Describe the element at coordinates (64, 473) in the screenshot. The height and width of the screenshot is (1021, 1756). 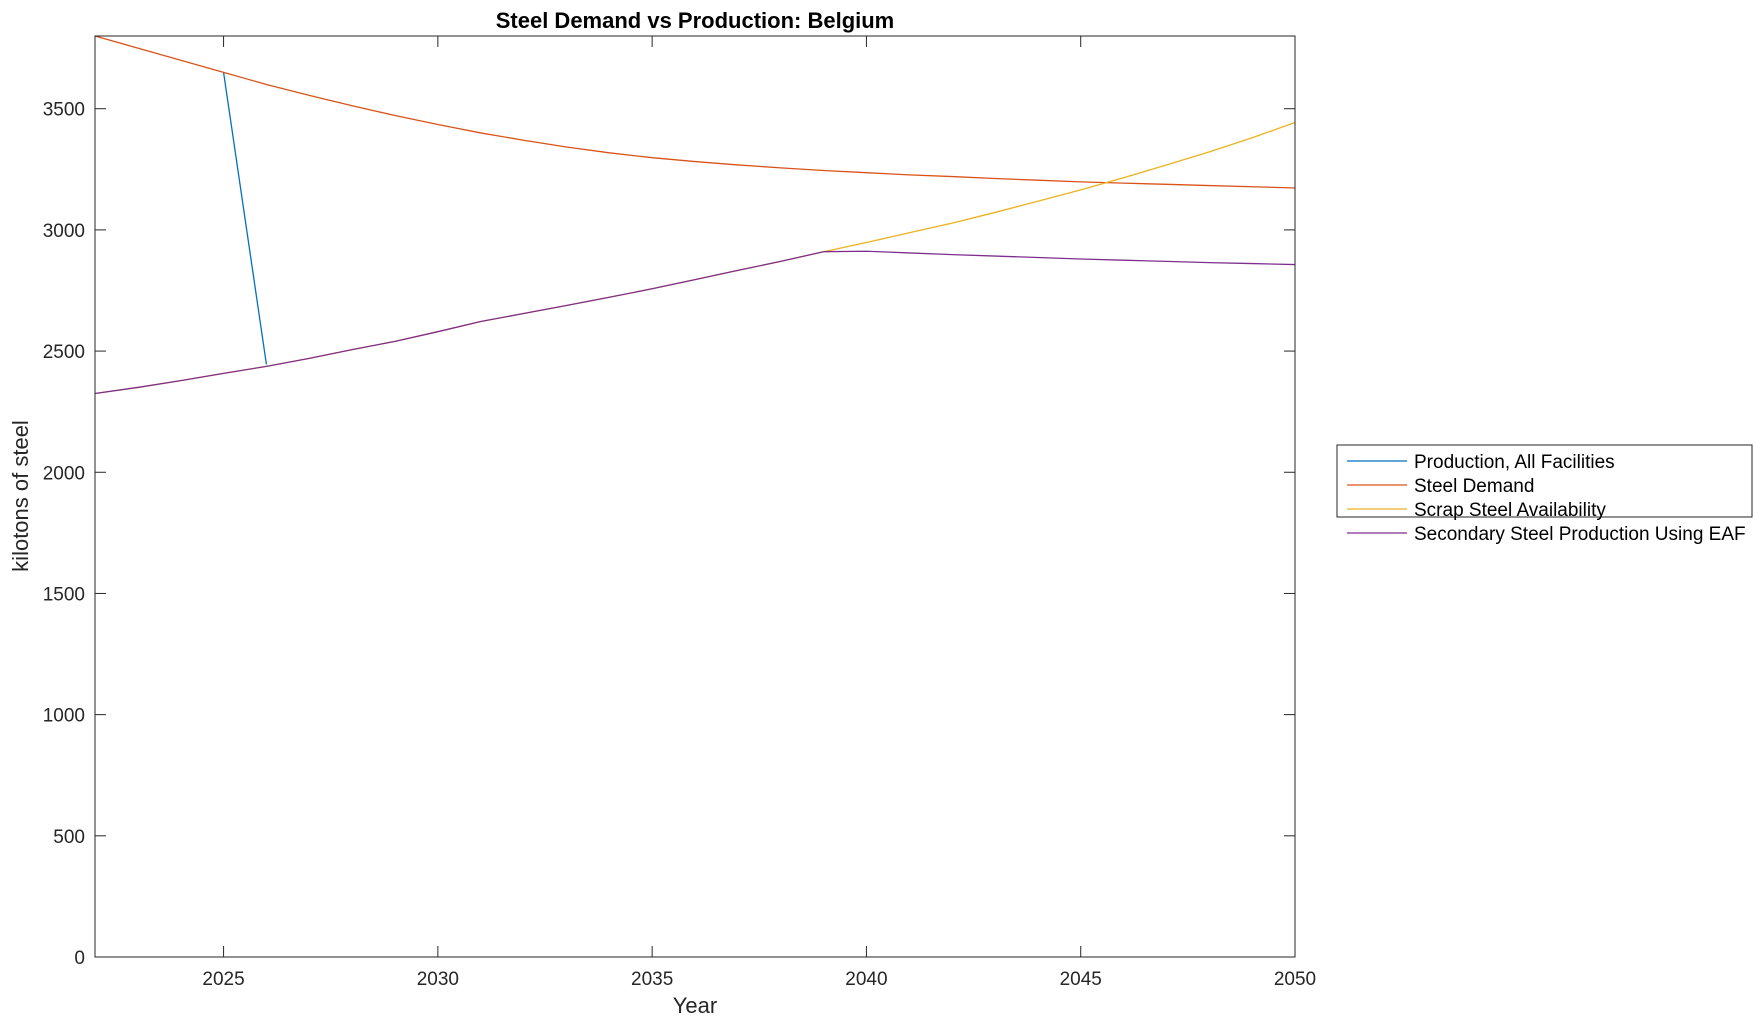
I see `y-tick-label: 2000` at that location.